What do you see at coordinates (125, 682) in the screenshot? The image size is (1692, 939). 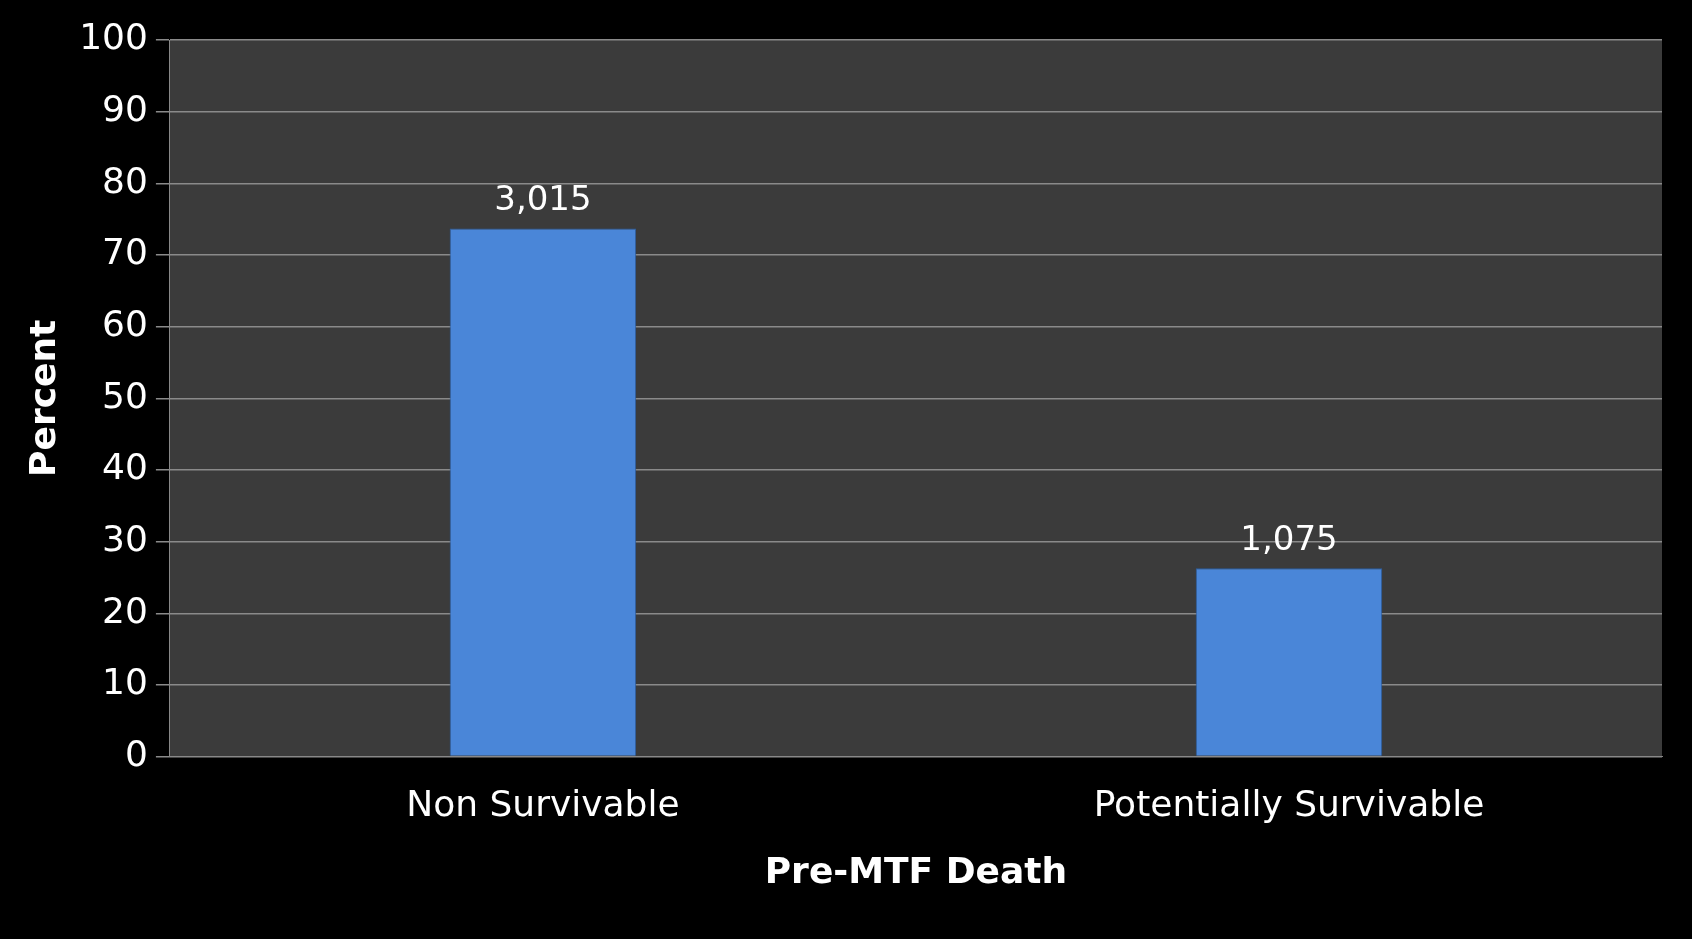 I see `y-tick-label: 10` at bounding box center [125, 682].